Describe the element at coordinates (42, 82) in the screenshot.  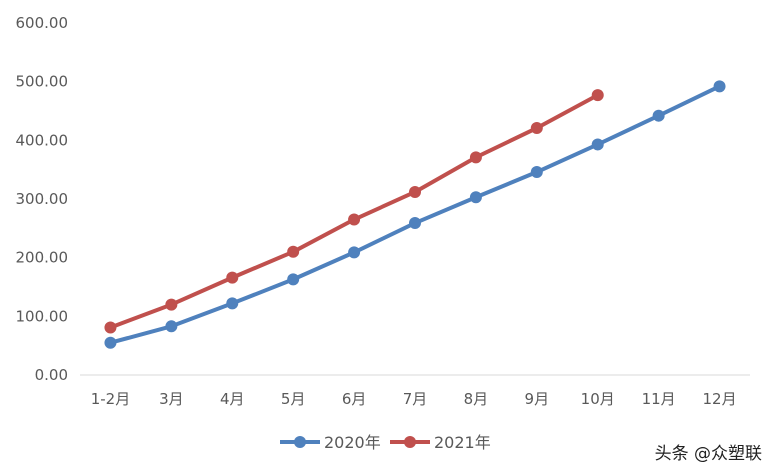
I see `y-tick-label: 500.00` at that location.